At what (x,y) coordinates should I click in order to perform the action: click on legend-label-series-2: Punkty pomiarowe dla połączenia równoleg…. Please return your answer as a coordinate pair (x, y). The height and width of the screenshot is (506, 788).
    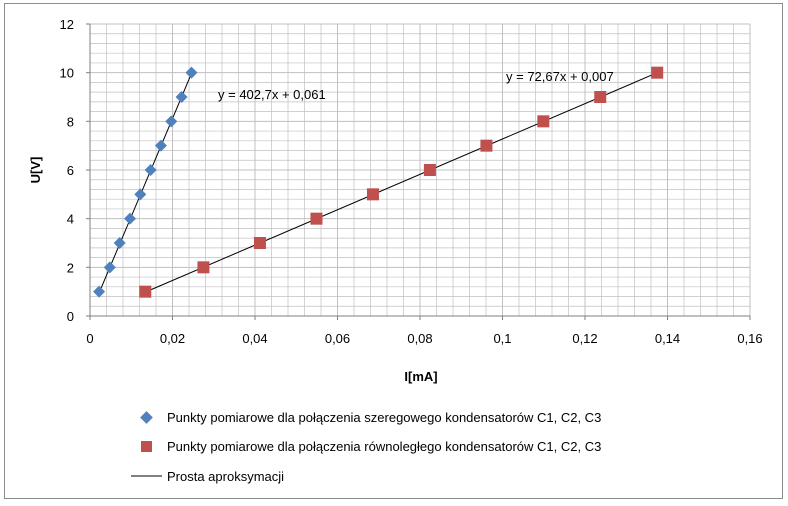
    Looking at the image, I should click on (384, 446).